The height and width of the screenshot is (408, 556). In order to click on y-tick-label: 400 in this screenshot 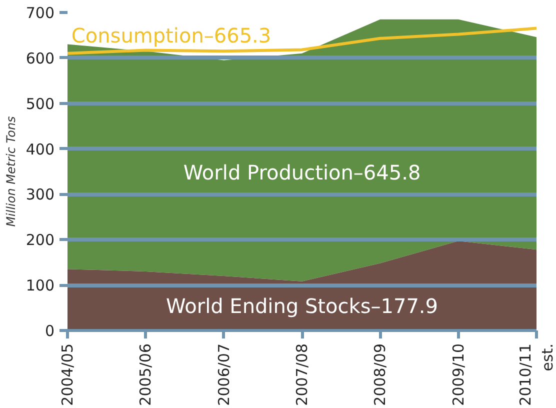, I will do `click(40, 149)`.